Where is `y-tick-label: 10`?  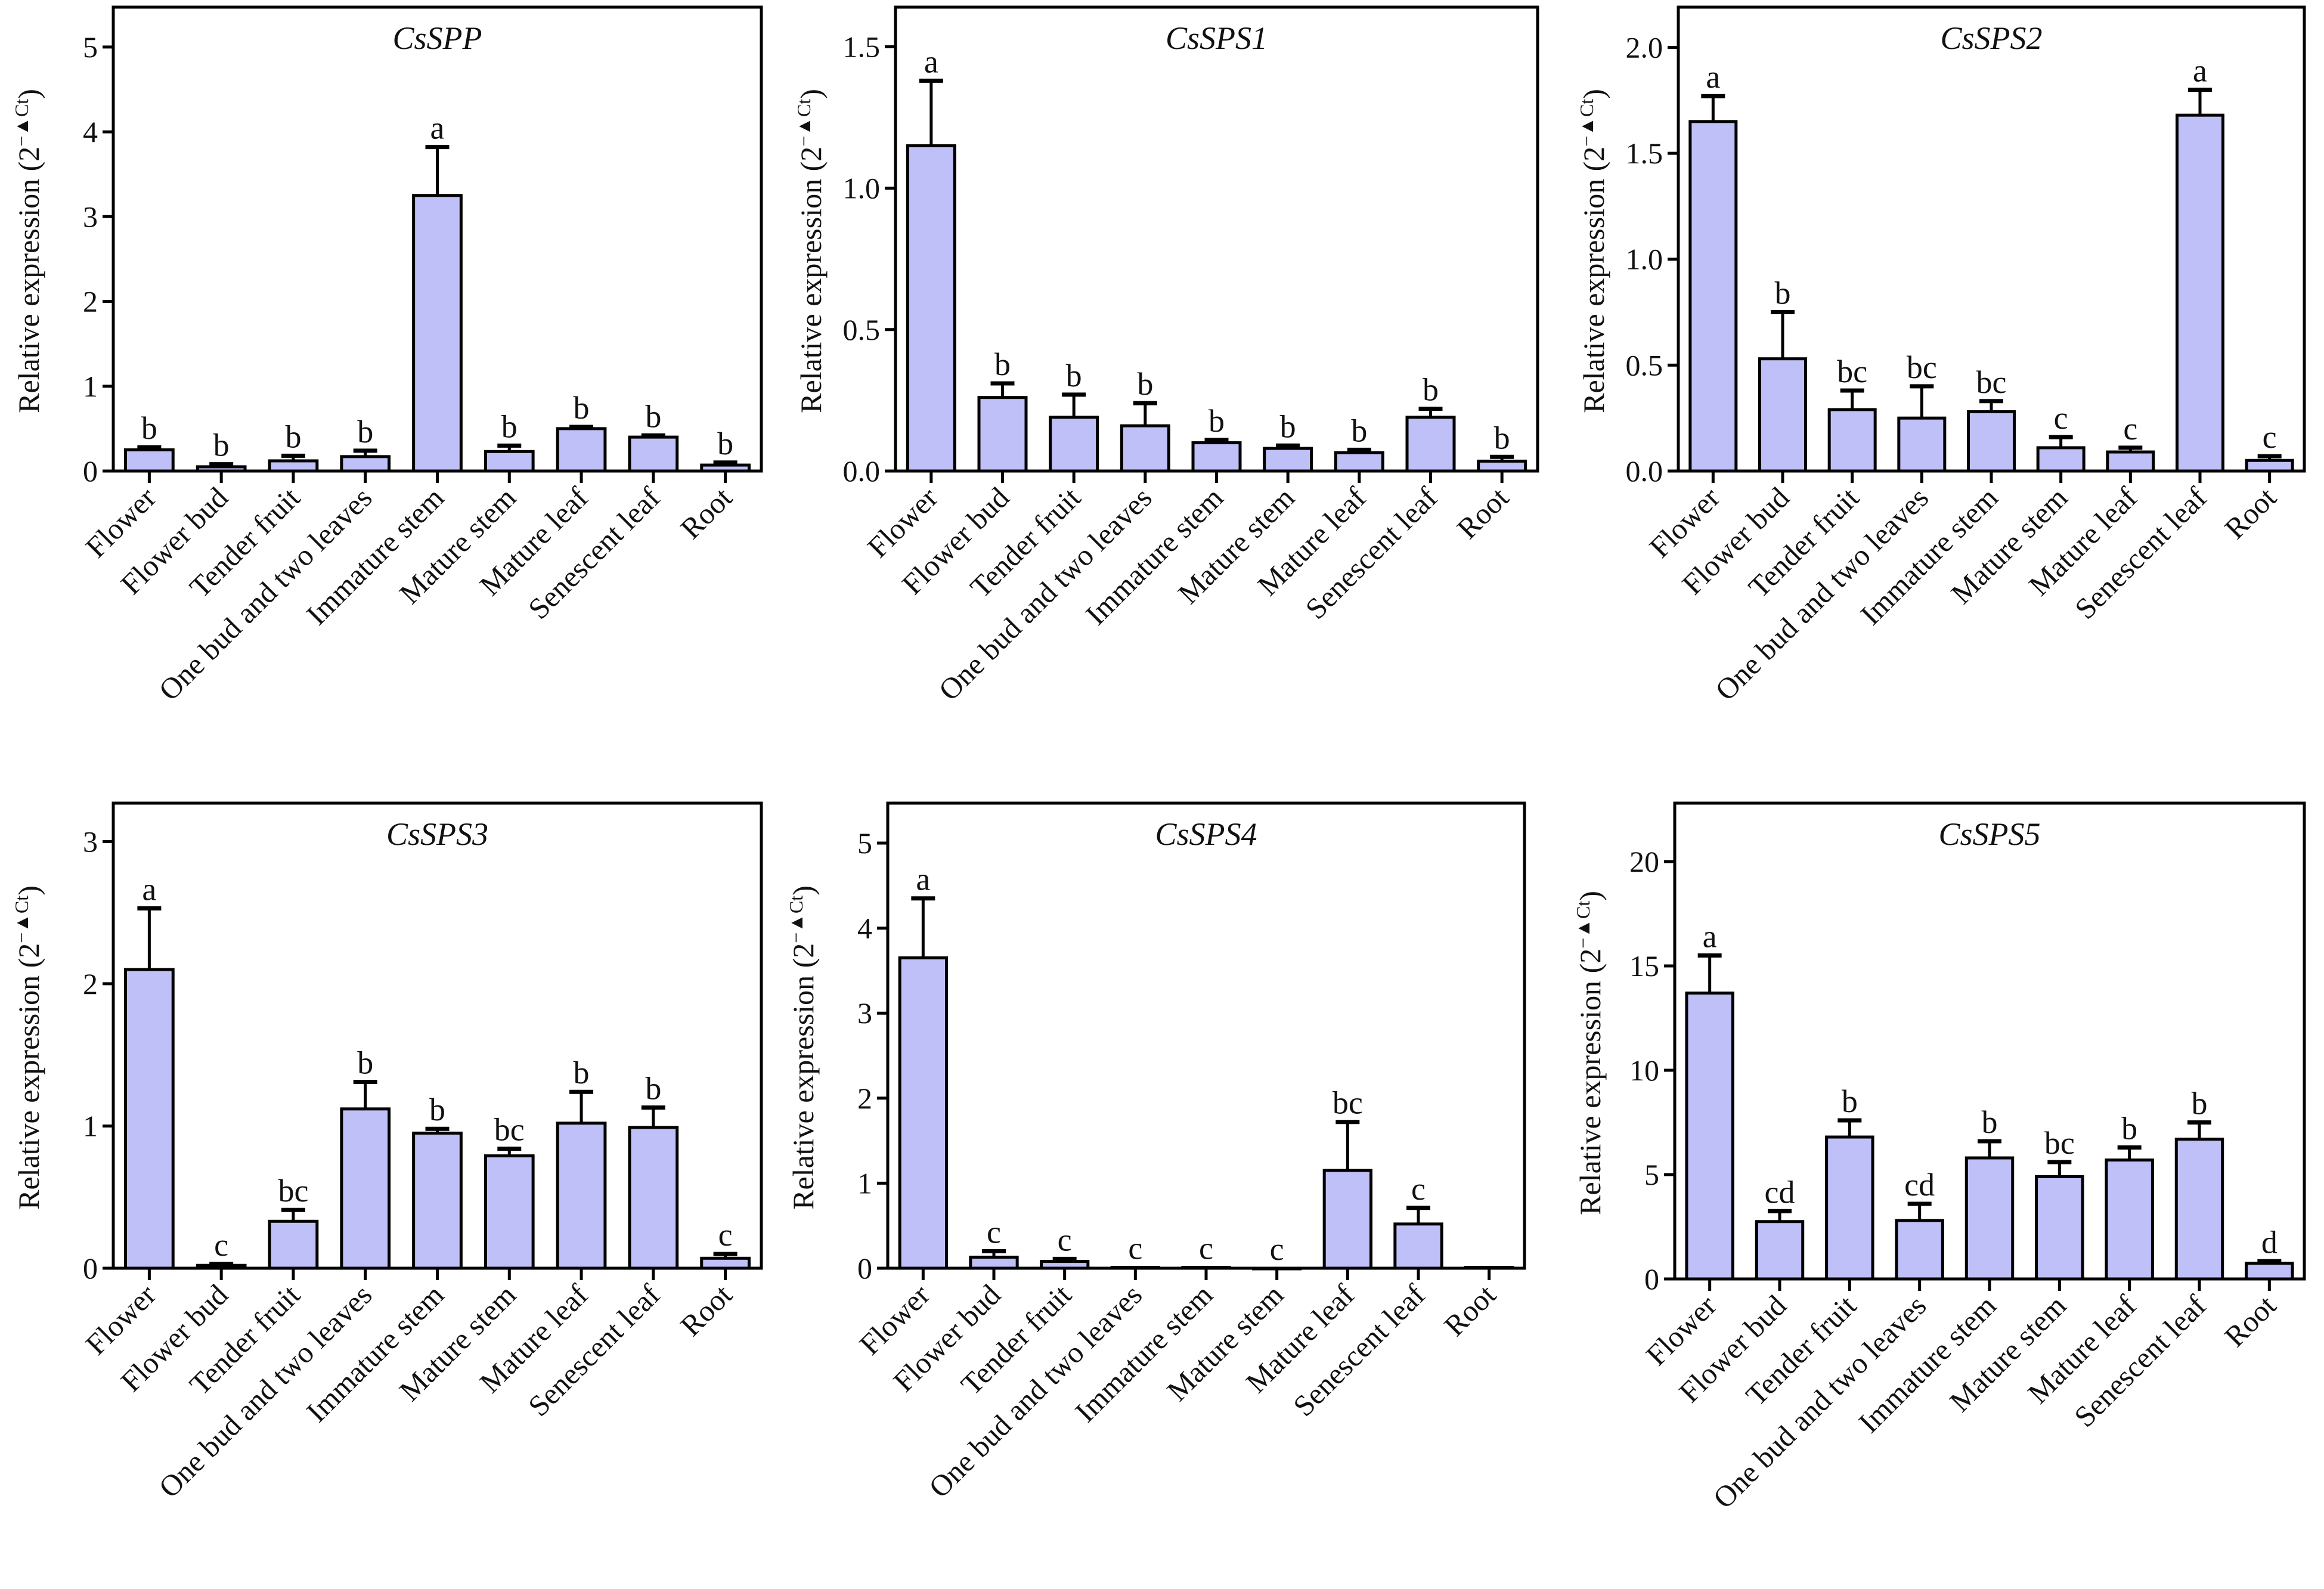 y-tick-label: 10 is located at coordinates (1644, 1070).